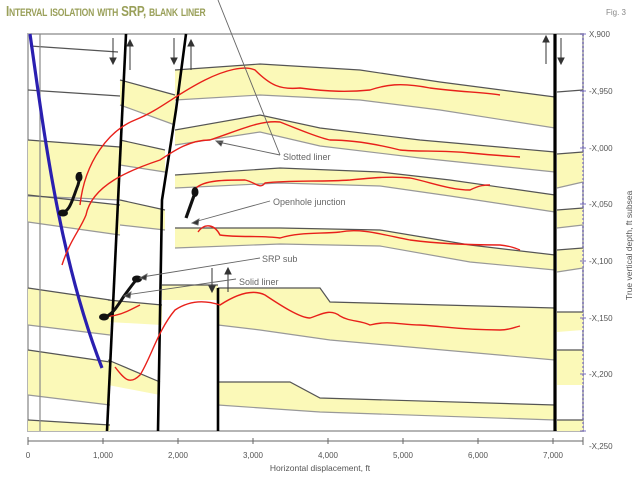 Image resolution: width=640 pixels, height=477 pixels. I want to click on y-tick: -X,250, so click(601, 446).